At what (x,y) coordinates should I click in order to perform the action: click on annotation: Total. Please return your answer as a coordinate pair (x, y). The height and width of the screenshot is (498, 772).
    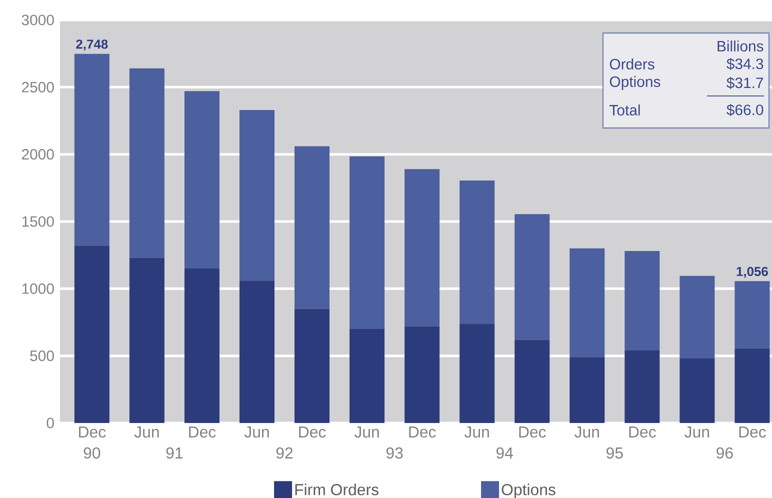
    Looking at the image, I should click on (625, 110).